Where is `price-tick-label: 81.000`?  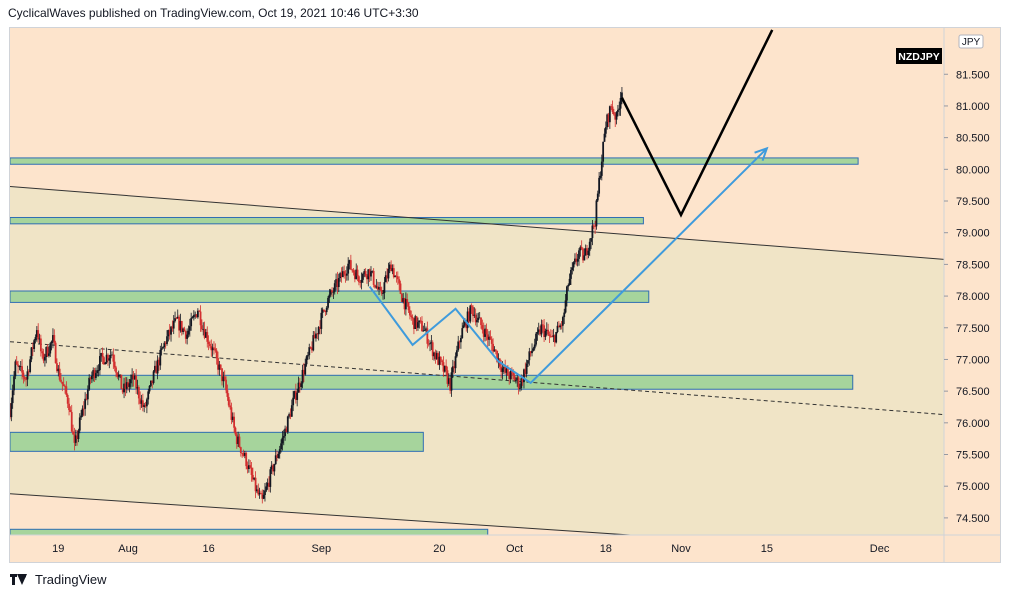 price-tick-label: 81.000 is located at coordinates (973, 107).